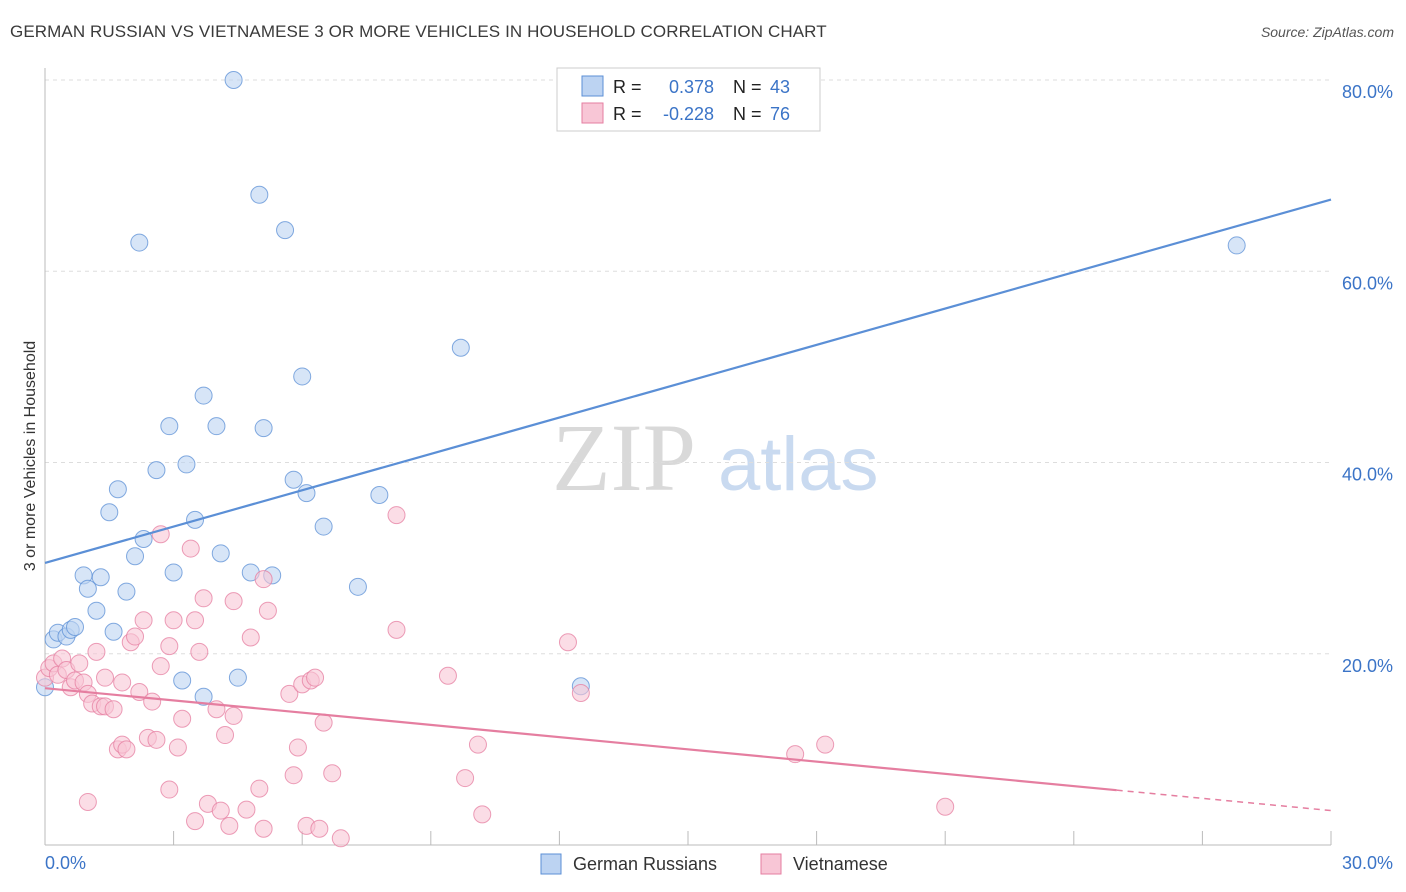  Describe the element at coordinates (771, 864) in the screenshot. I see `legend-swatch-vietnamese` at that location.